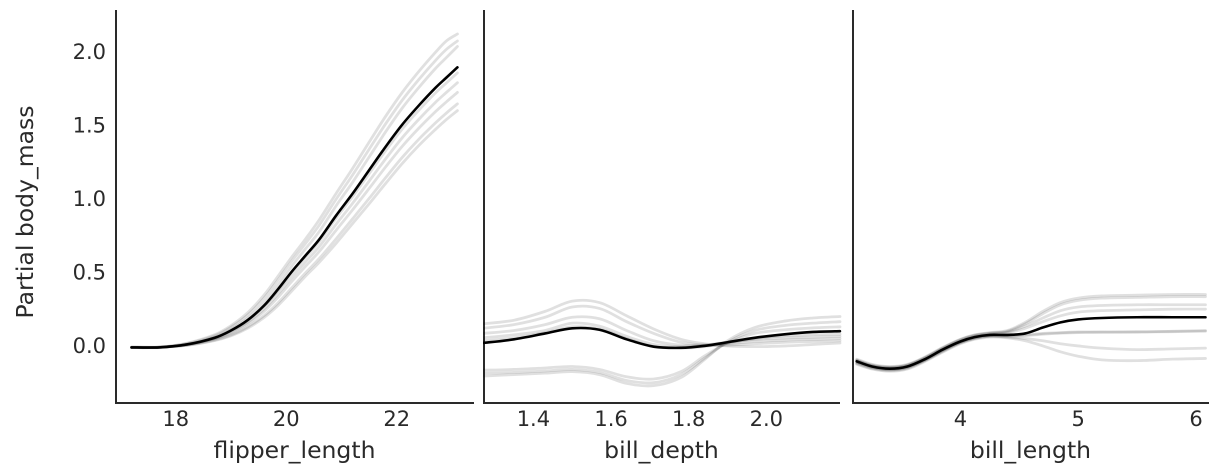  I want to click on x-axis-label: bill_depth, so click(661, 450).